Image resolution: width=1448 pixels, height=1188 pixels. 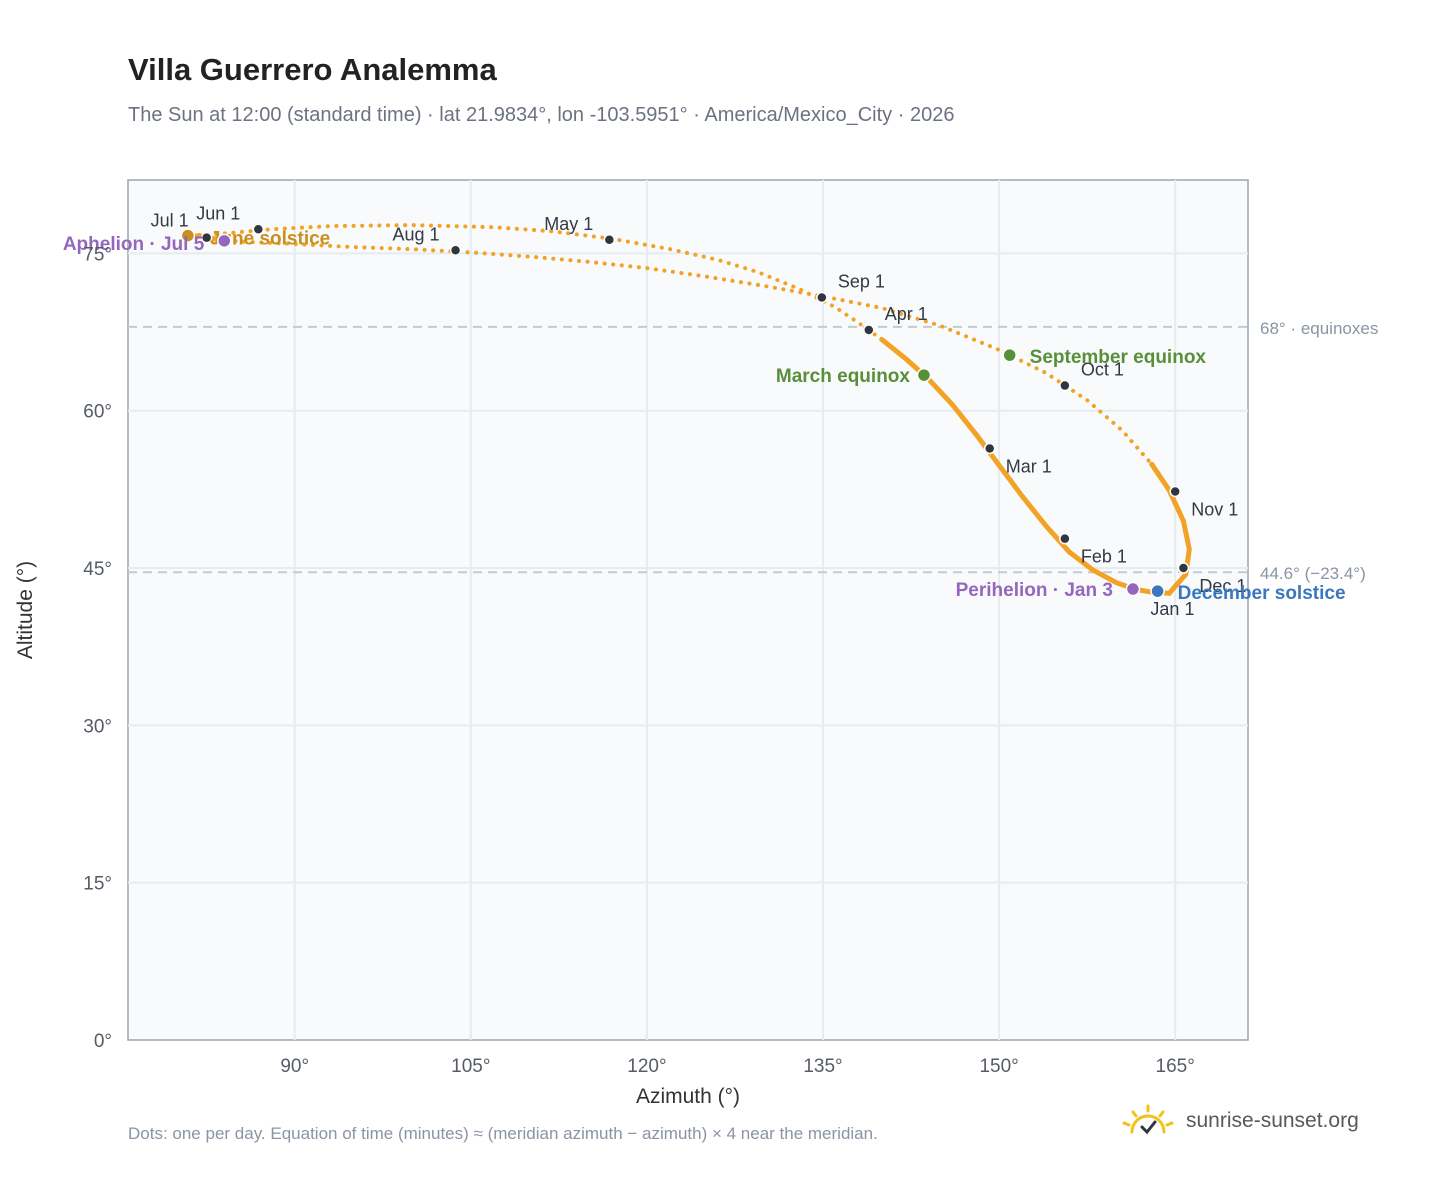 I want to click on event-label: June solstice, so click(x=270, y=239).